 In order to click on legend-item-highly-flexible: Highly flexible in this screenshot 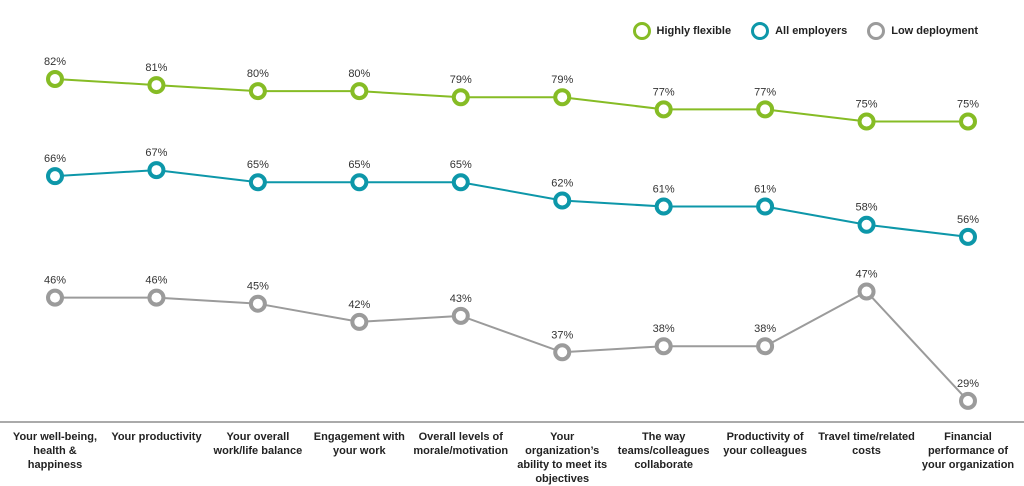, I will do `click(682, 31)`.